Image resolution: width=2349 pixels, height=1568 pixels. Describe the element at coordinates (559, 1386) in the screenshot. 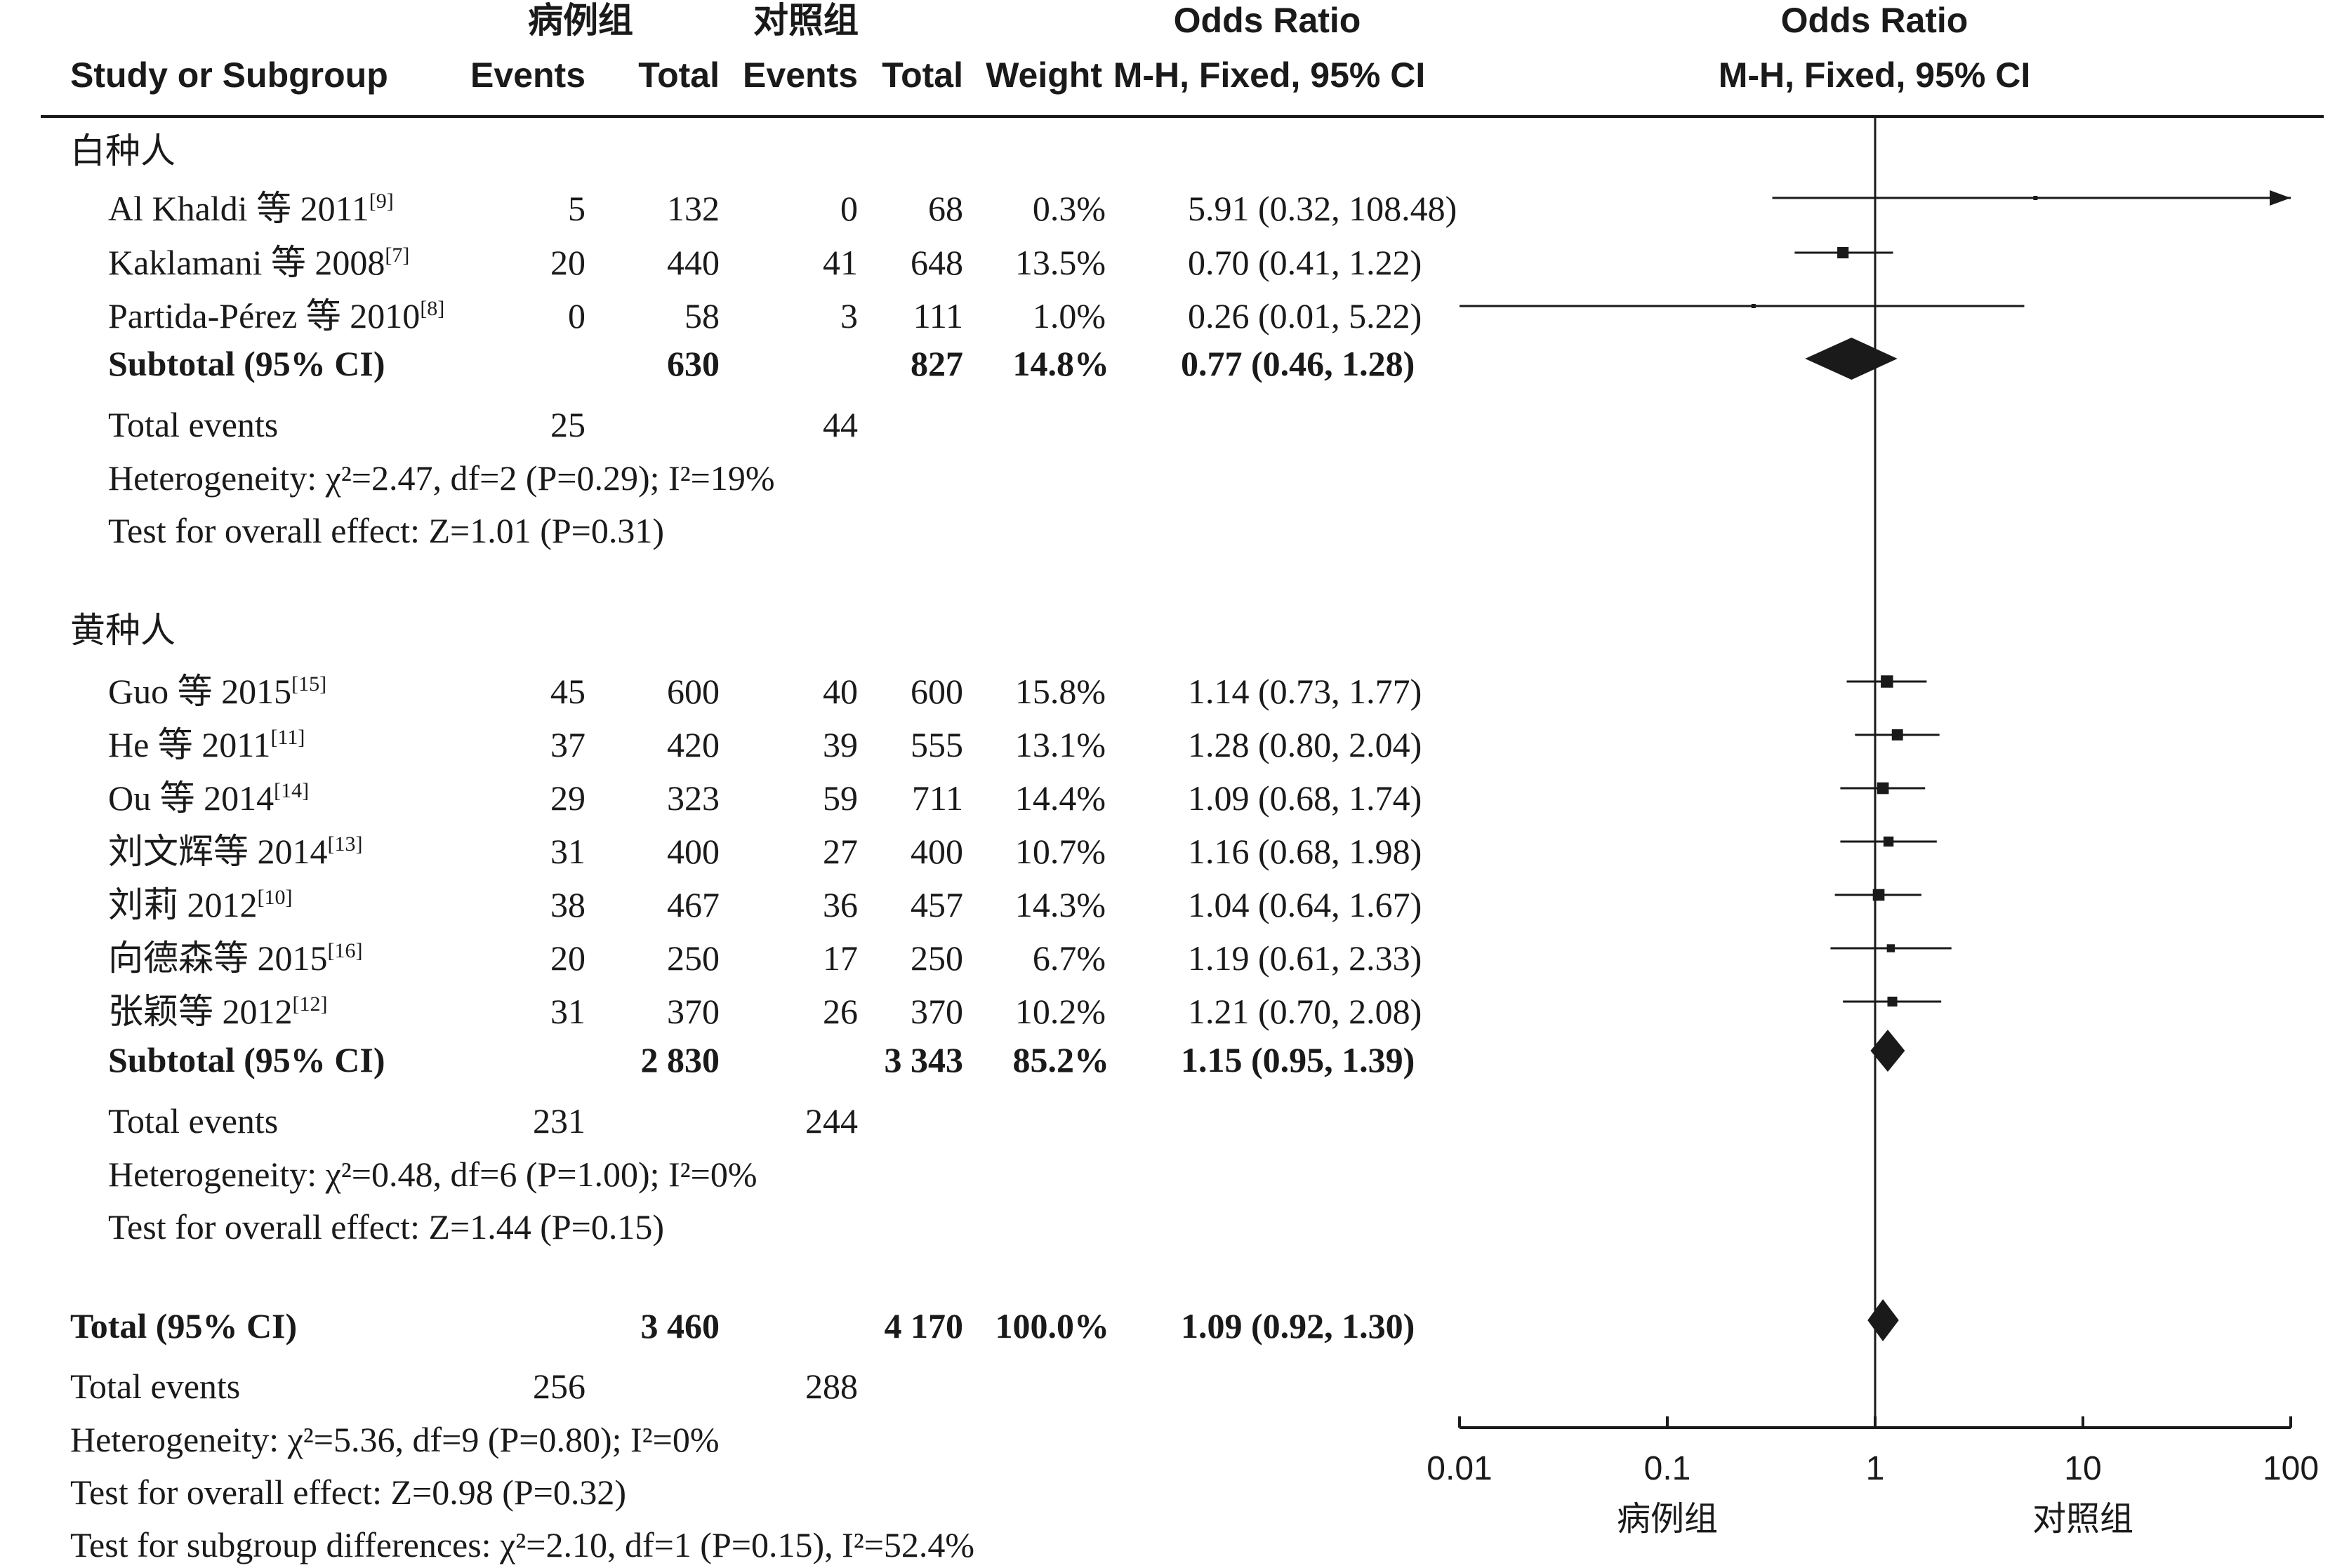

I see `total-events-case: 256` at that location.